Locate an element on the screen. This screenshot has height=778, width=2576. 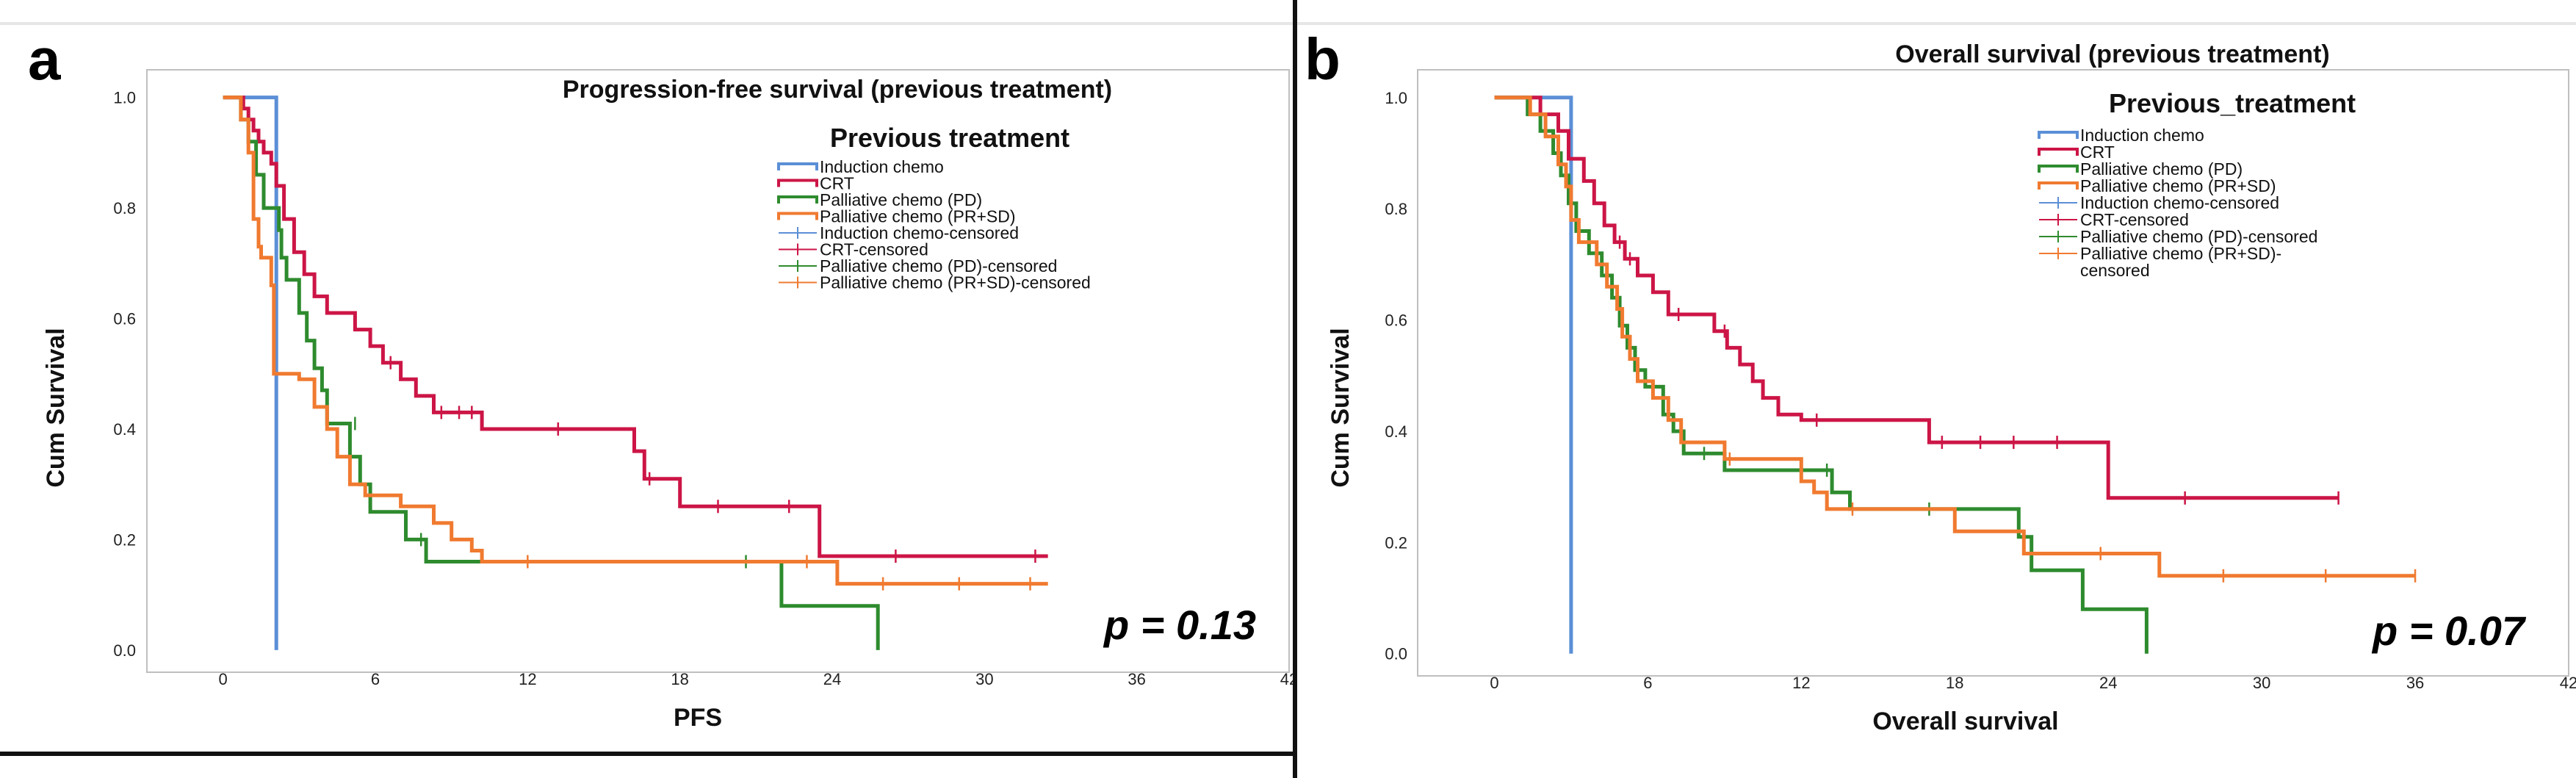
p-value-b: p = 0.07 is located at coordinates (2449, 631).